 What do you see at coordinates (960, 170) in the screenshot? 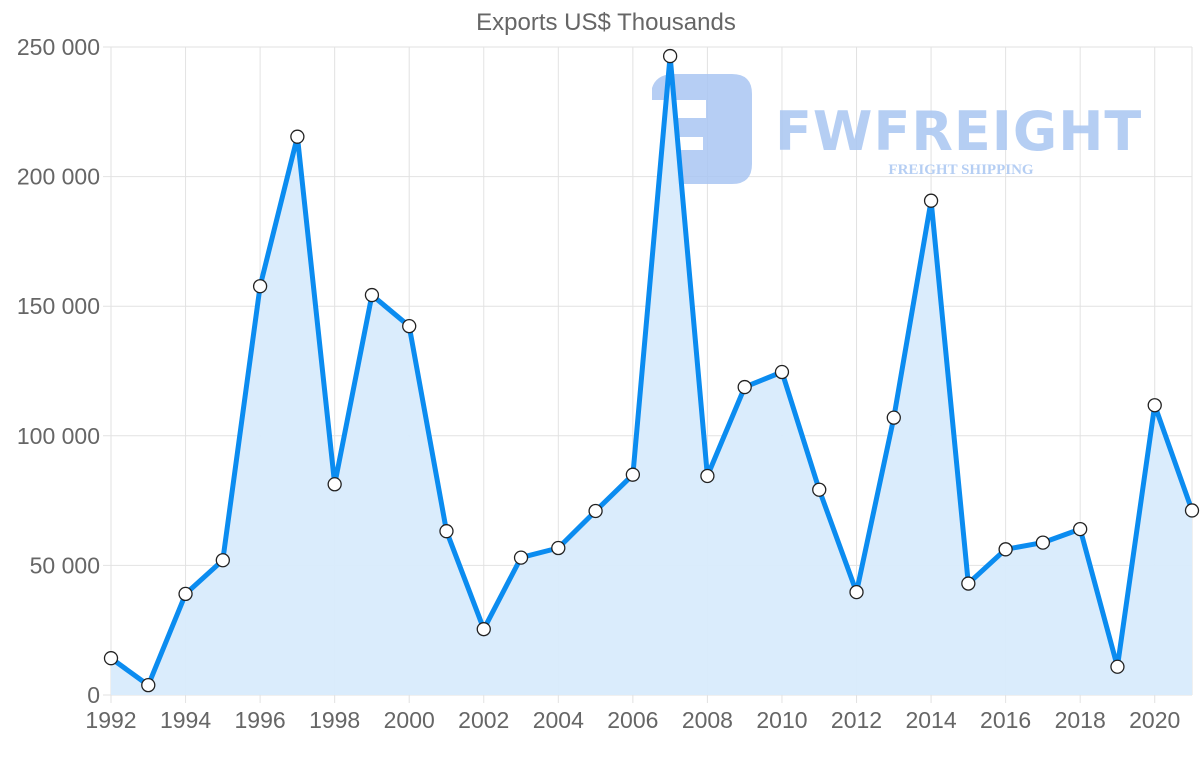
I see `watermark-tagline: FREIGHT SHIPPING` at bounding box center [960, 170].